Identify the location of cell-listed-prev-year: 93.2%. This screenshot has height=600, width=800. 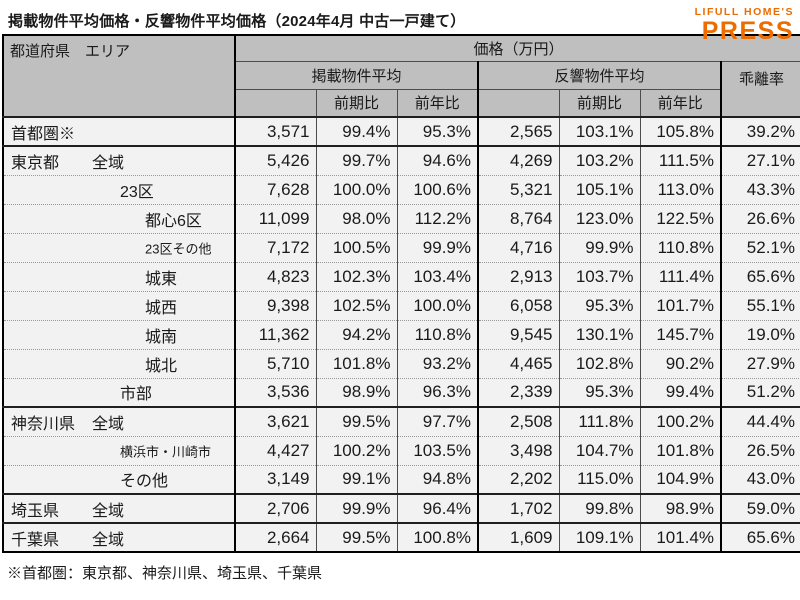
(437, 363).